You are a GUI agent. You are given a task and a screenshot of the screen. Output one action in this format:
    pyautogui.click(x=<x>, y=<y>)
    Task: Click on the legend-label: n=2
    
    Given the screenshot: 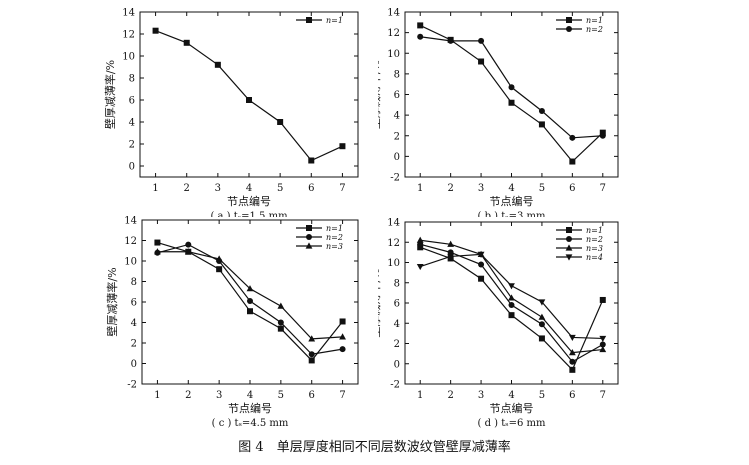 What is the action you would take?
    pyautogui.click(x=334, y=237)
    